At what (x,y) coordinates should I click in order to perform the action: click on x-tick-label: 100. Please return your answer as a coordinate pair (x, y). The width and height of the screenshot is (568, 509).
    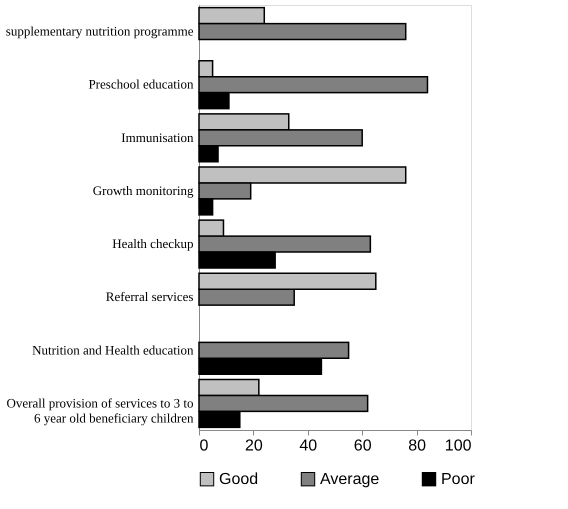
    Looking at the image, I should click on (458, 446).